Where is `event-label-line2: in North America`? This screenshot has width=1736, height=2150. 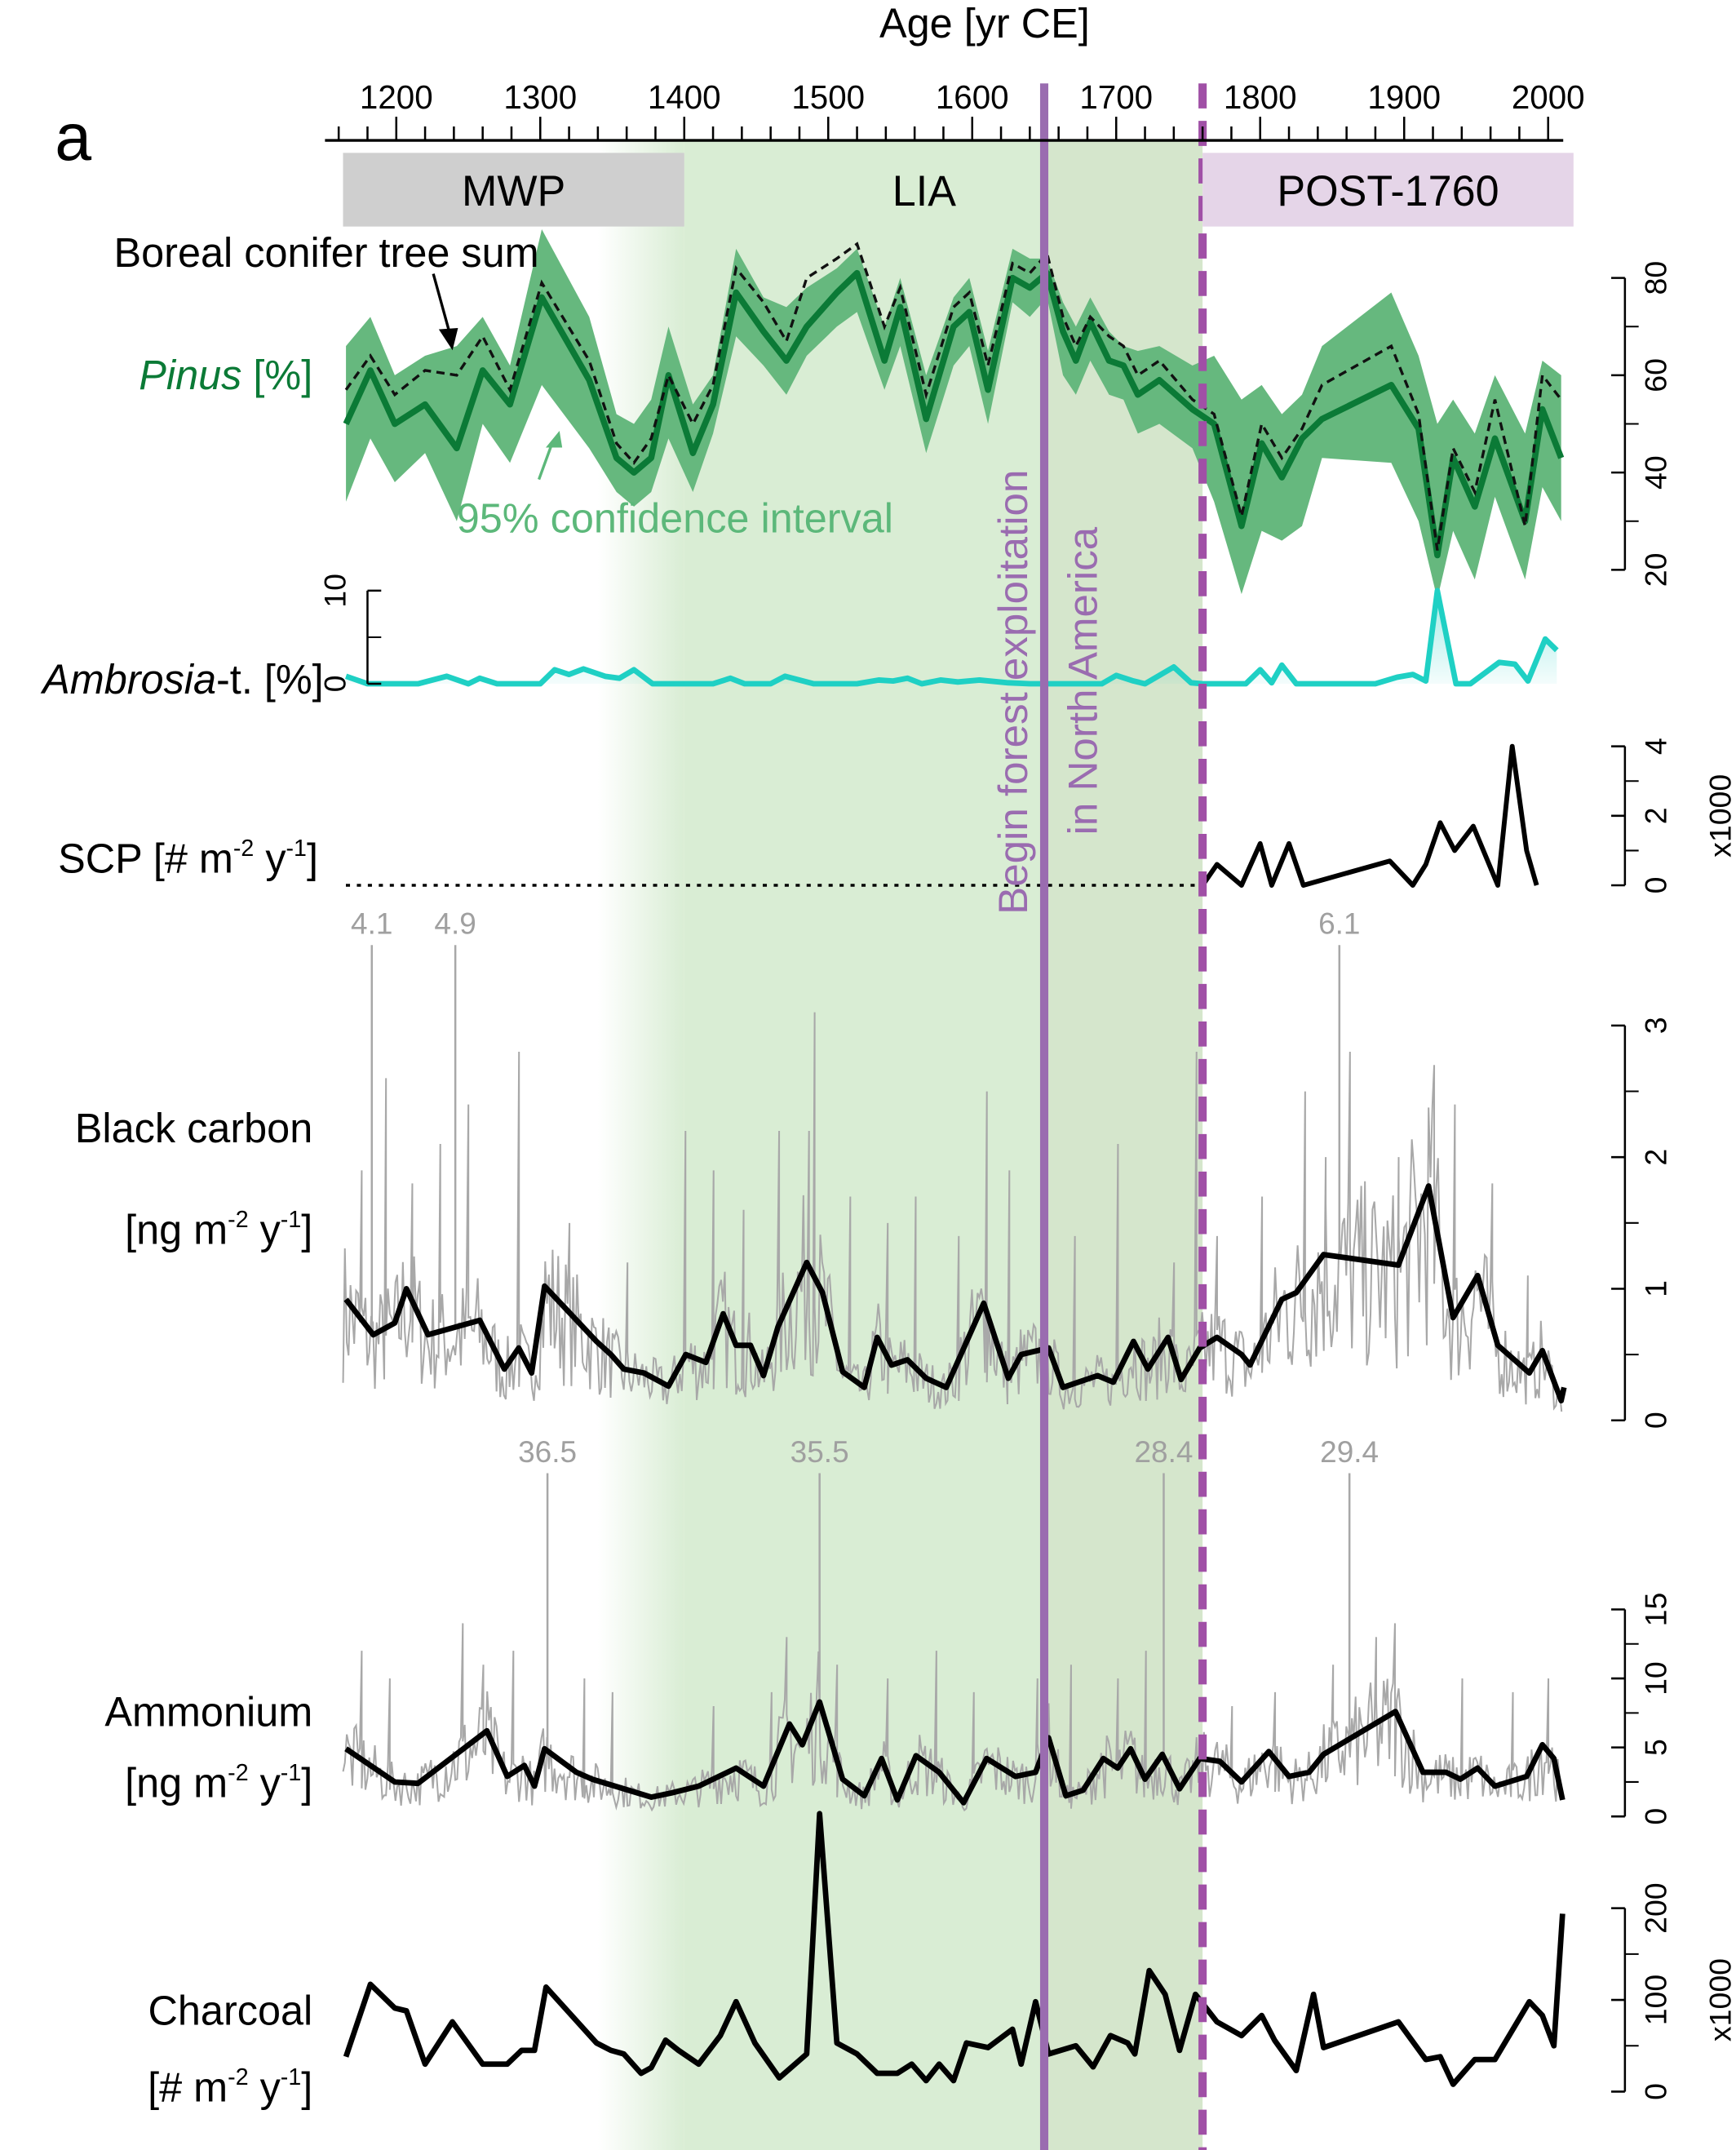 event-label-line2: in North America is located at coordinates (1083, 680).